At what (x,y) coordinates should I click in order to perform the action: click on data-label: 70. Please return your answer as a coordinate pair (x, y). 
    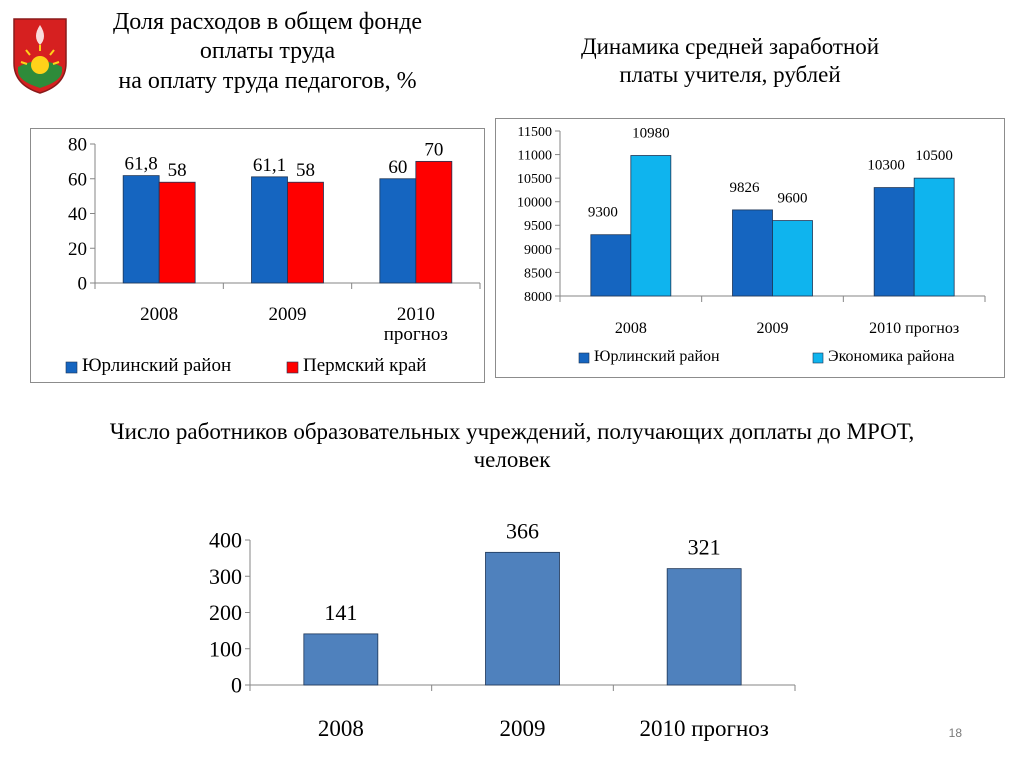
    Looking at the image, I should click on (433, 149).